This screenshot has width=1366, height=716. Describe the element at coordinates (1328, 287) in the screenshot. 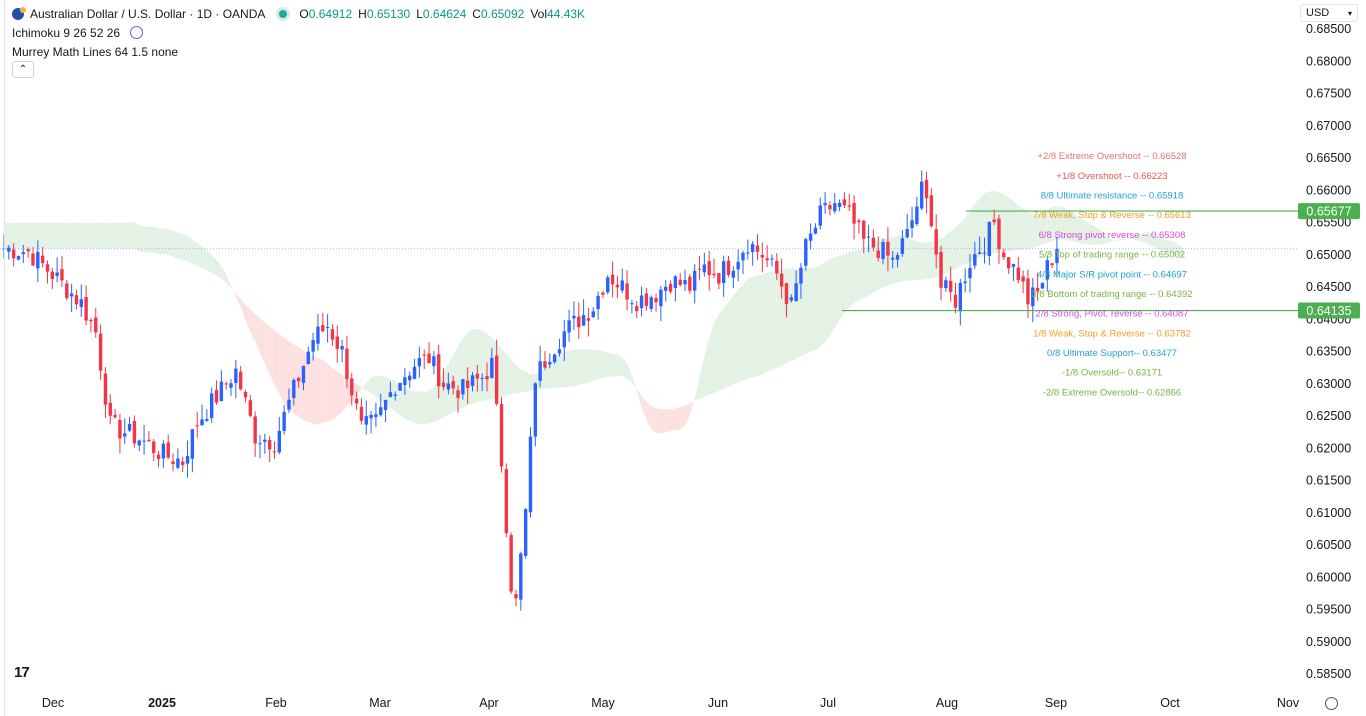

I see `y-axis-tick-label: 0.64500` at that location.